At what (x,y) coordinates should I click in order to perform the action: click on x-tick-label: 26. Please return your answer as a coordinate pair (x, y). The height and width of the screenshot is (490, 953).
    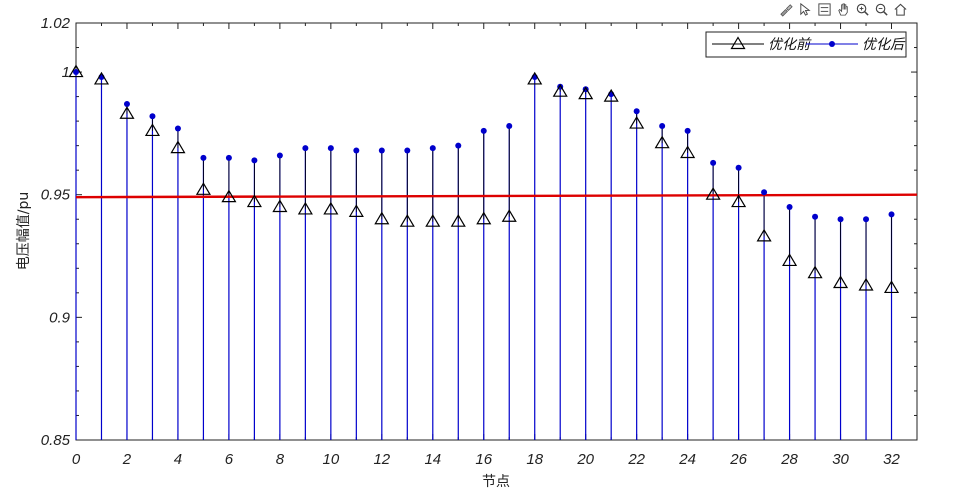
    Looking at the image, I should click on (738, 459).